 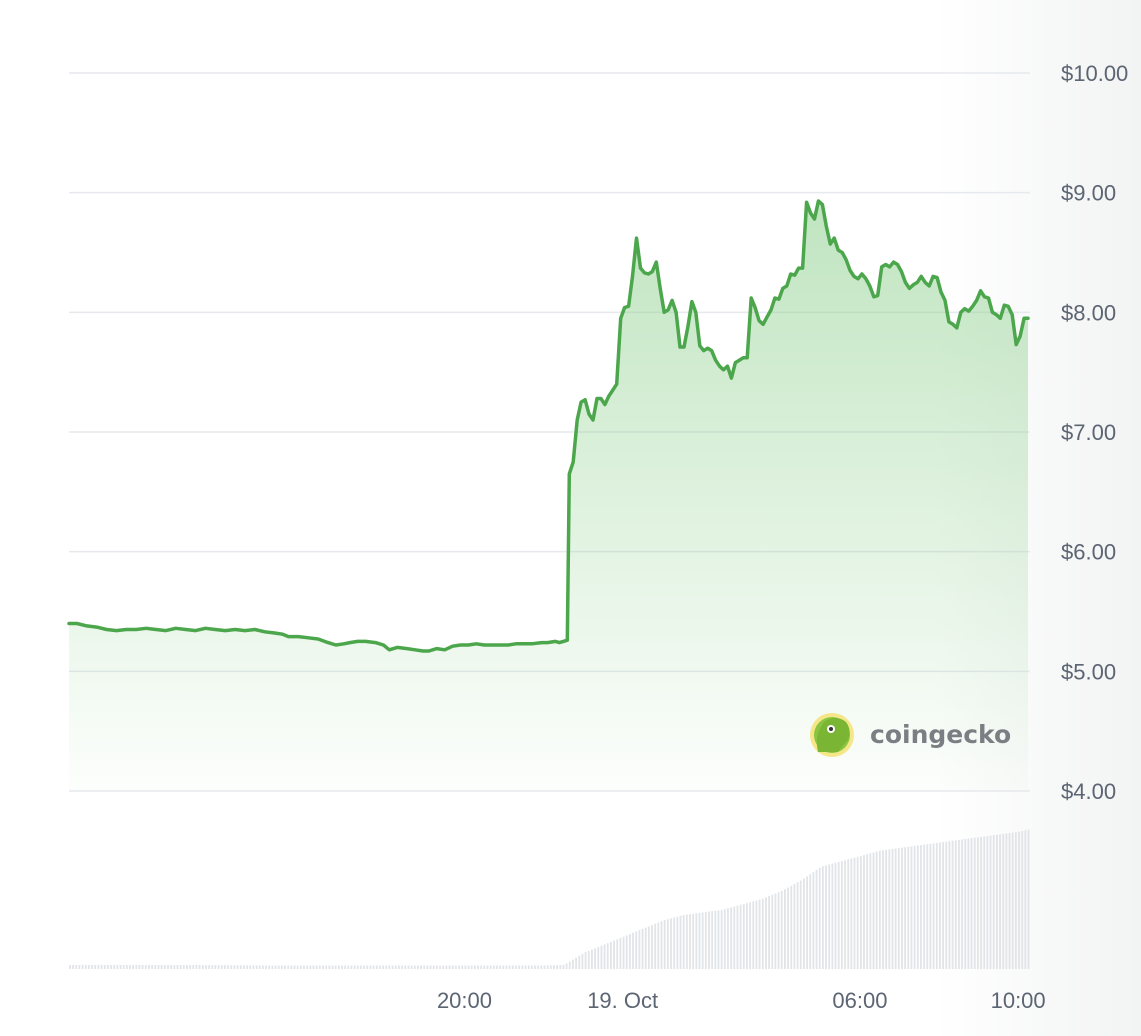 What do you see at coordinates (940, 734) in the screenshot?
I see `coingecko-wordmark: coingecko` at bounding box center [940, 734].